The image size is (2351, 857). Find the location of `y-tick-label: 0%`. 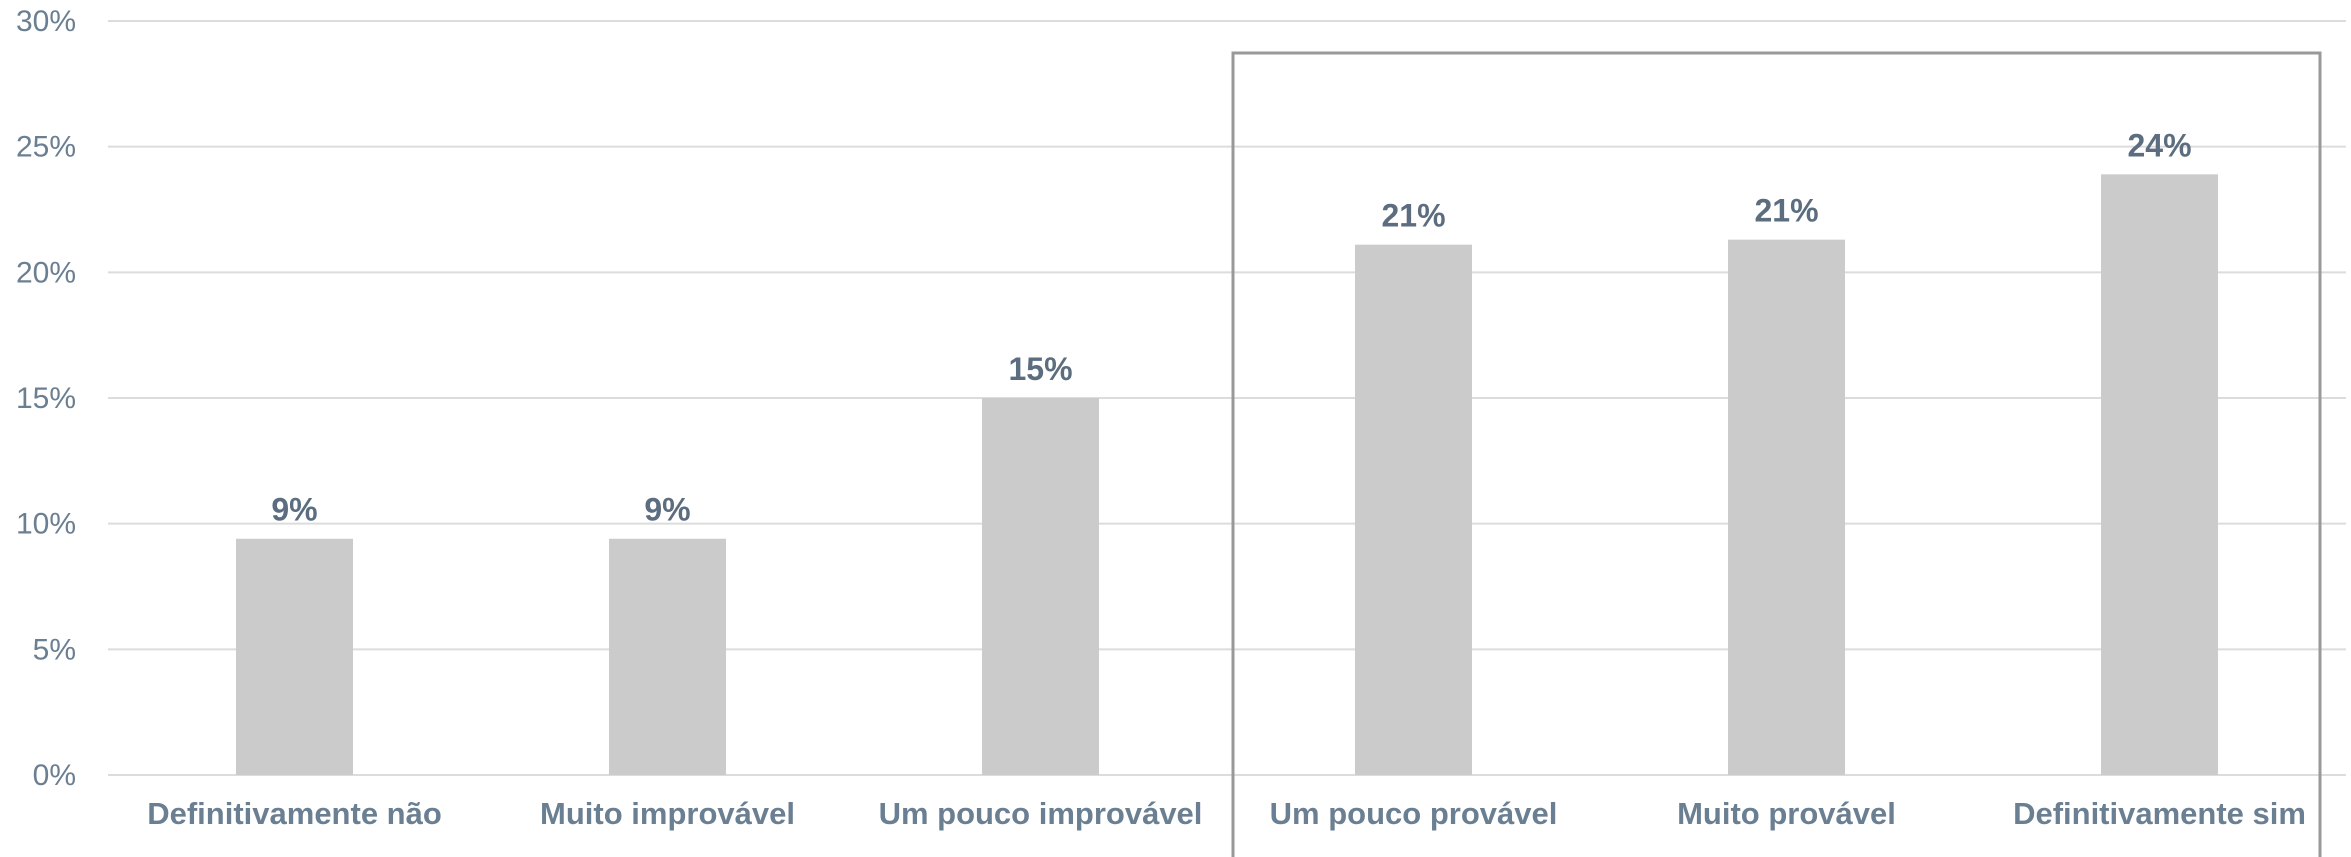

y-tick-label: 0% is located at coordinates (54, 775).